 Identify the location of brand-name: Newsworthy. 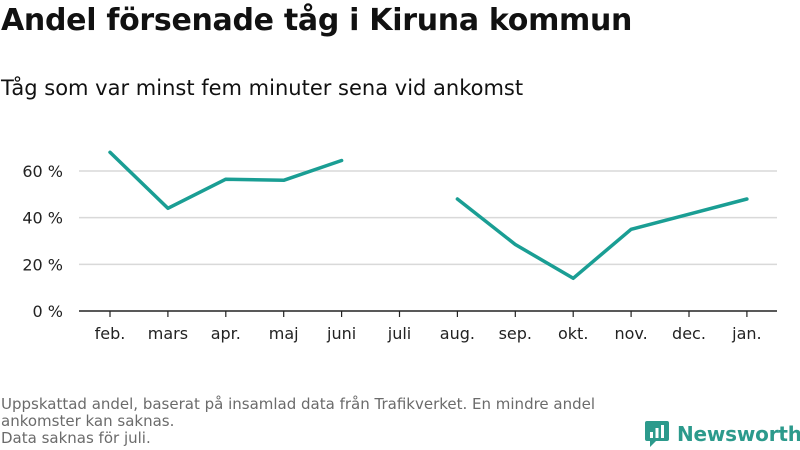
(738, 434).